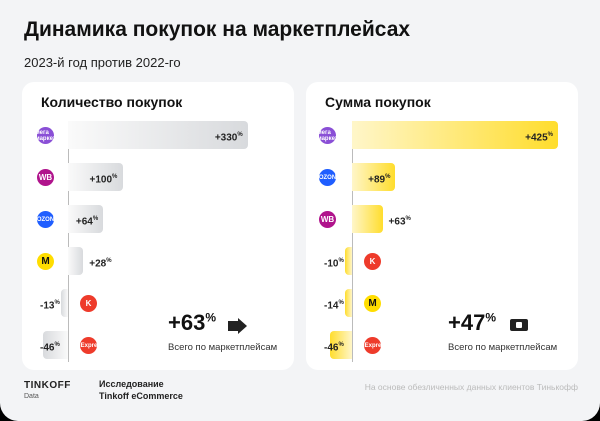  Describe the element at coordinates (228, 138) in the screenshot. I see `bar-label: +330%` at that location.